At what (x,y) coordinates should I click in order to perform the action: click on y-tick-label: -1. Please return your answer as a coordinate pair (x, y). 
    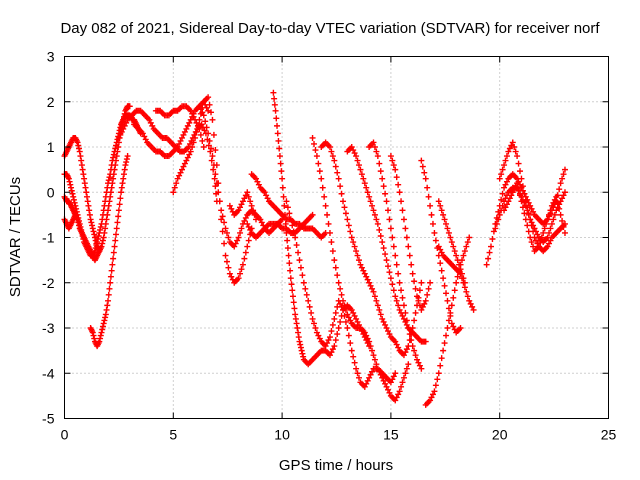
    Looking at the image, I should click on (48, 238).